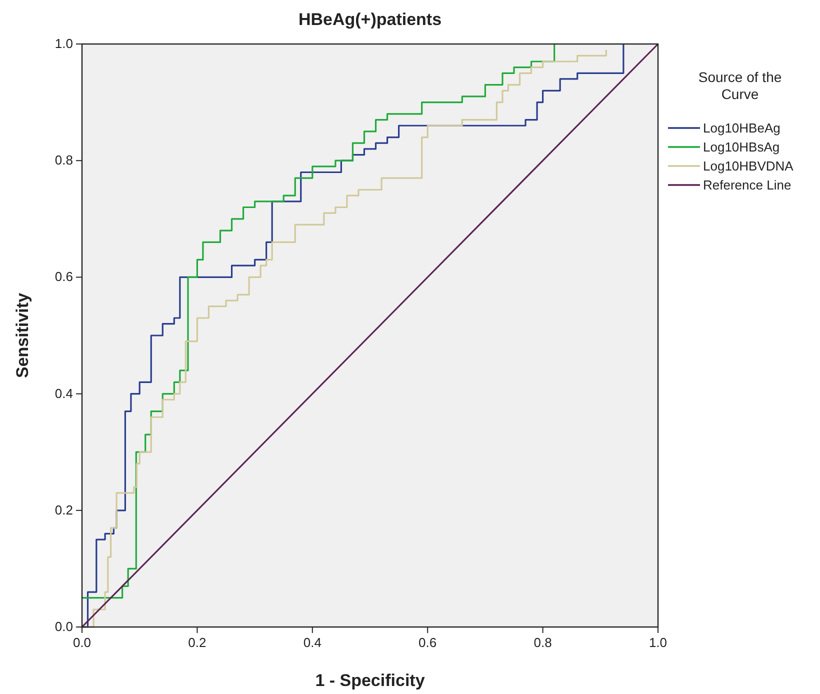 The width and height of the screenshot is (820, 694). Describe the element at coordinates (741, 128) in the screenshot. I see `legend-label: Log10HBeAg` at that location.